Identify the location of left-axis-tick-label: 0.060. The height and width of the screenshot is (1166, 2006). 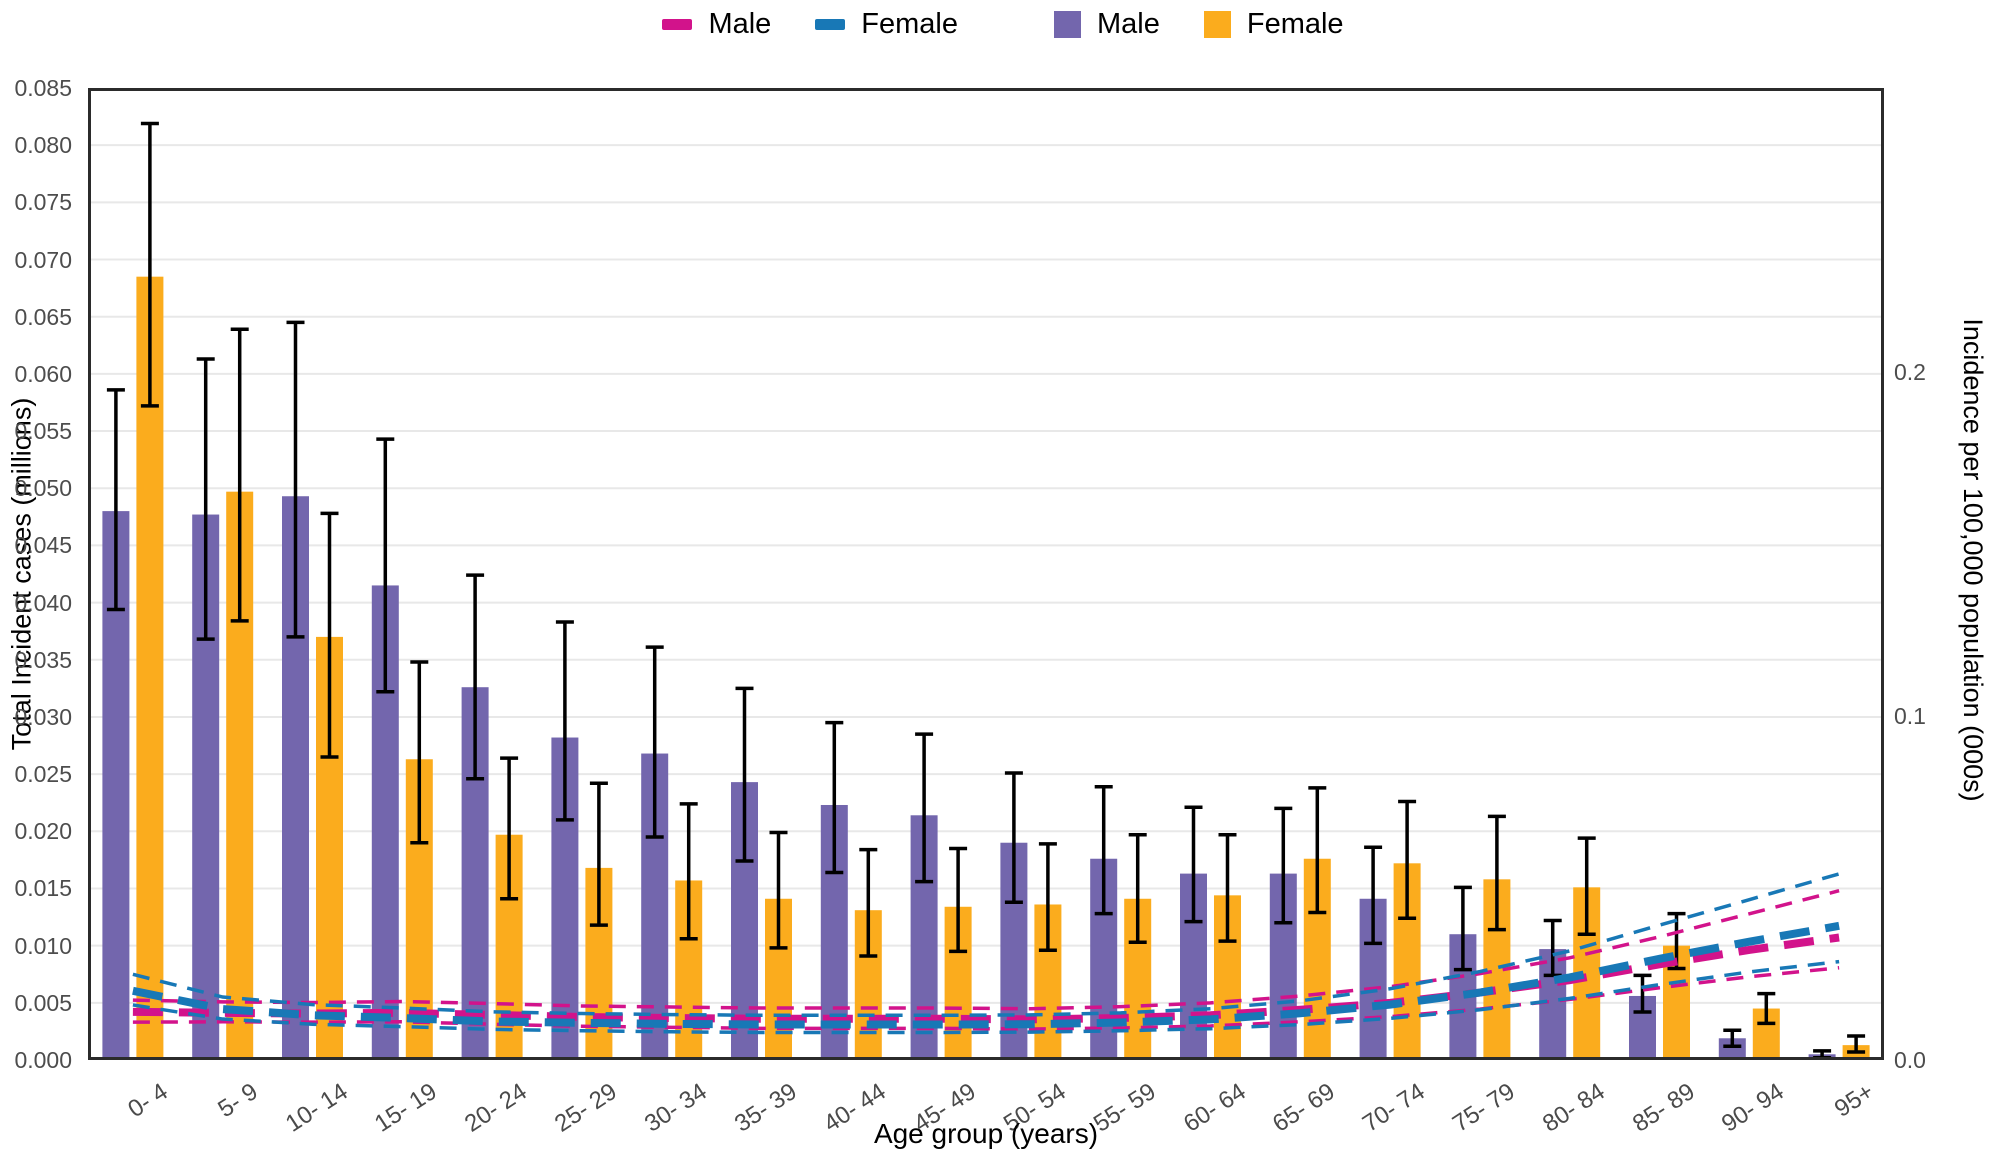
(43, 373).